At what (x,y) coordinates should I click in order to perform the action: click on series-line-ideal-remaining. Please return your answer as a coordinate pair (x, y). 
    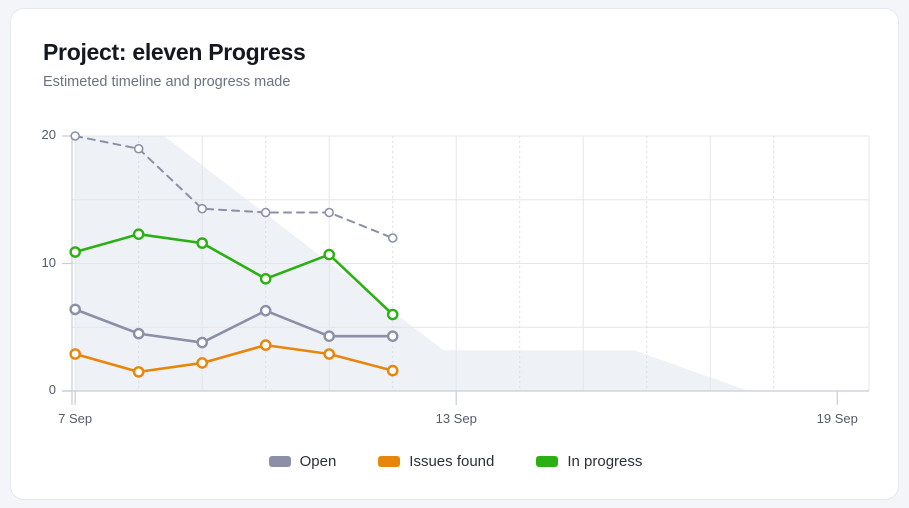
    Looking at the image, I should click on (234, 187).